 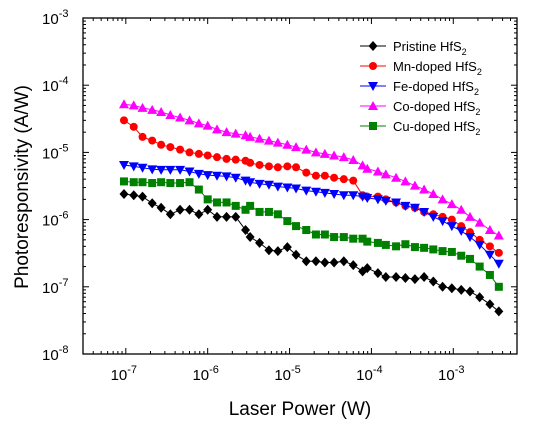 What do you see at coordinates (55, 220) in the screenshot?
I see `y-tick-label: 10⁻⁶` at bounding box center [55, 220].